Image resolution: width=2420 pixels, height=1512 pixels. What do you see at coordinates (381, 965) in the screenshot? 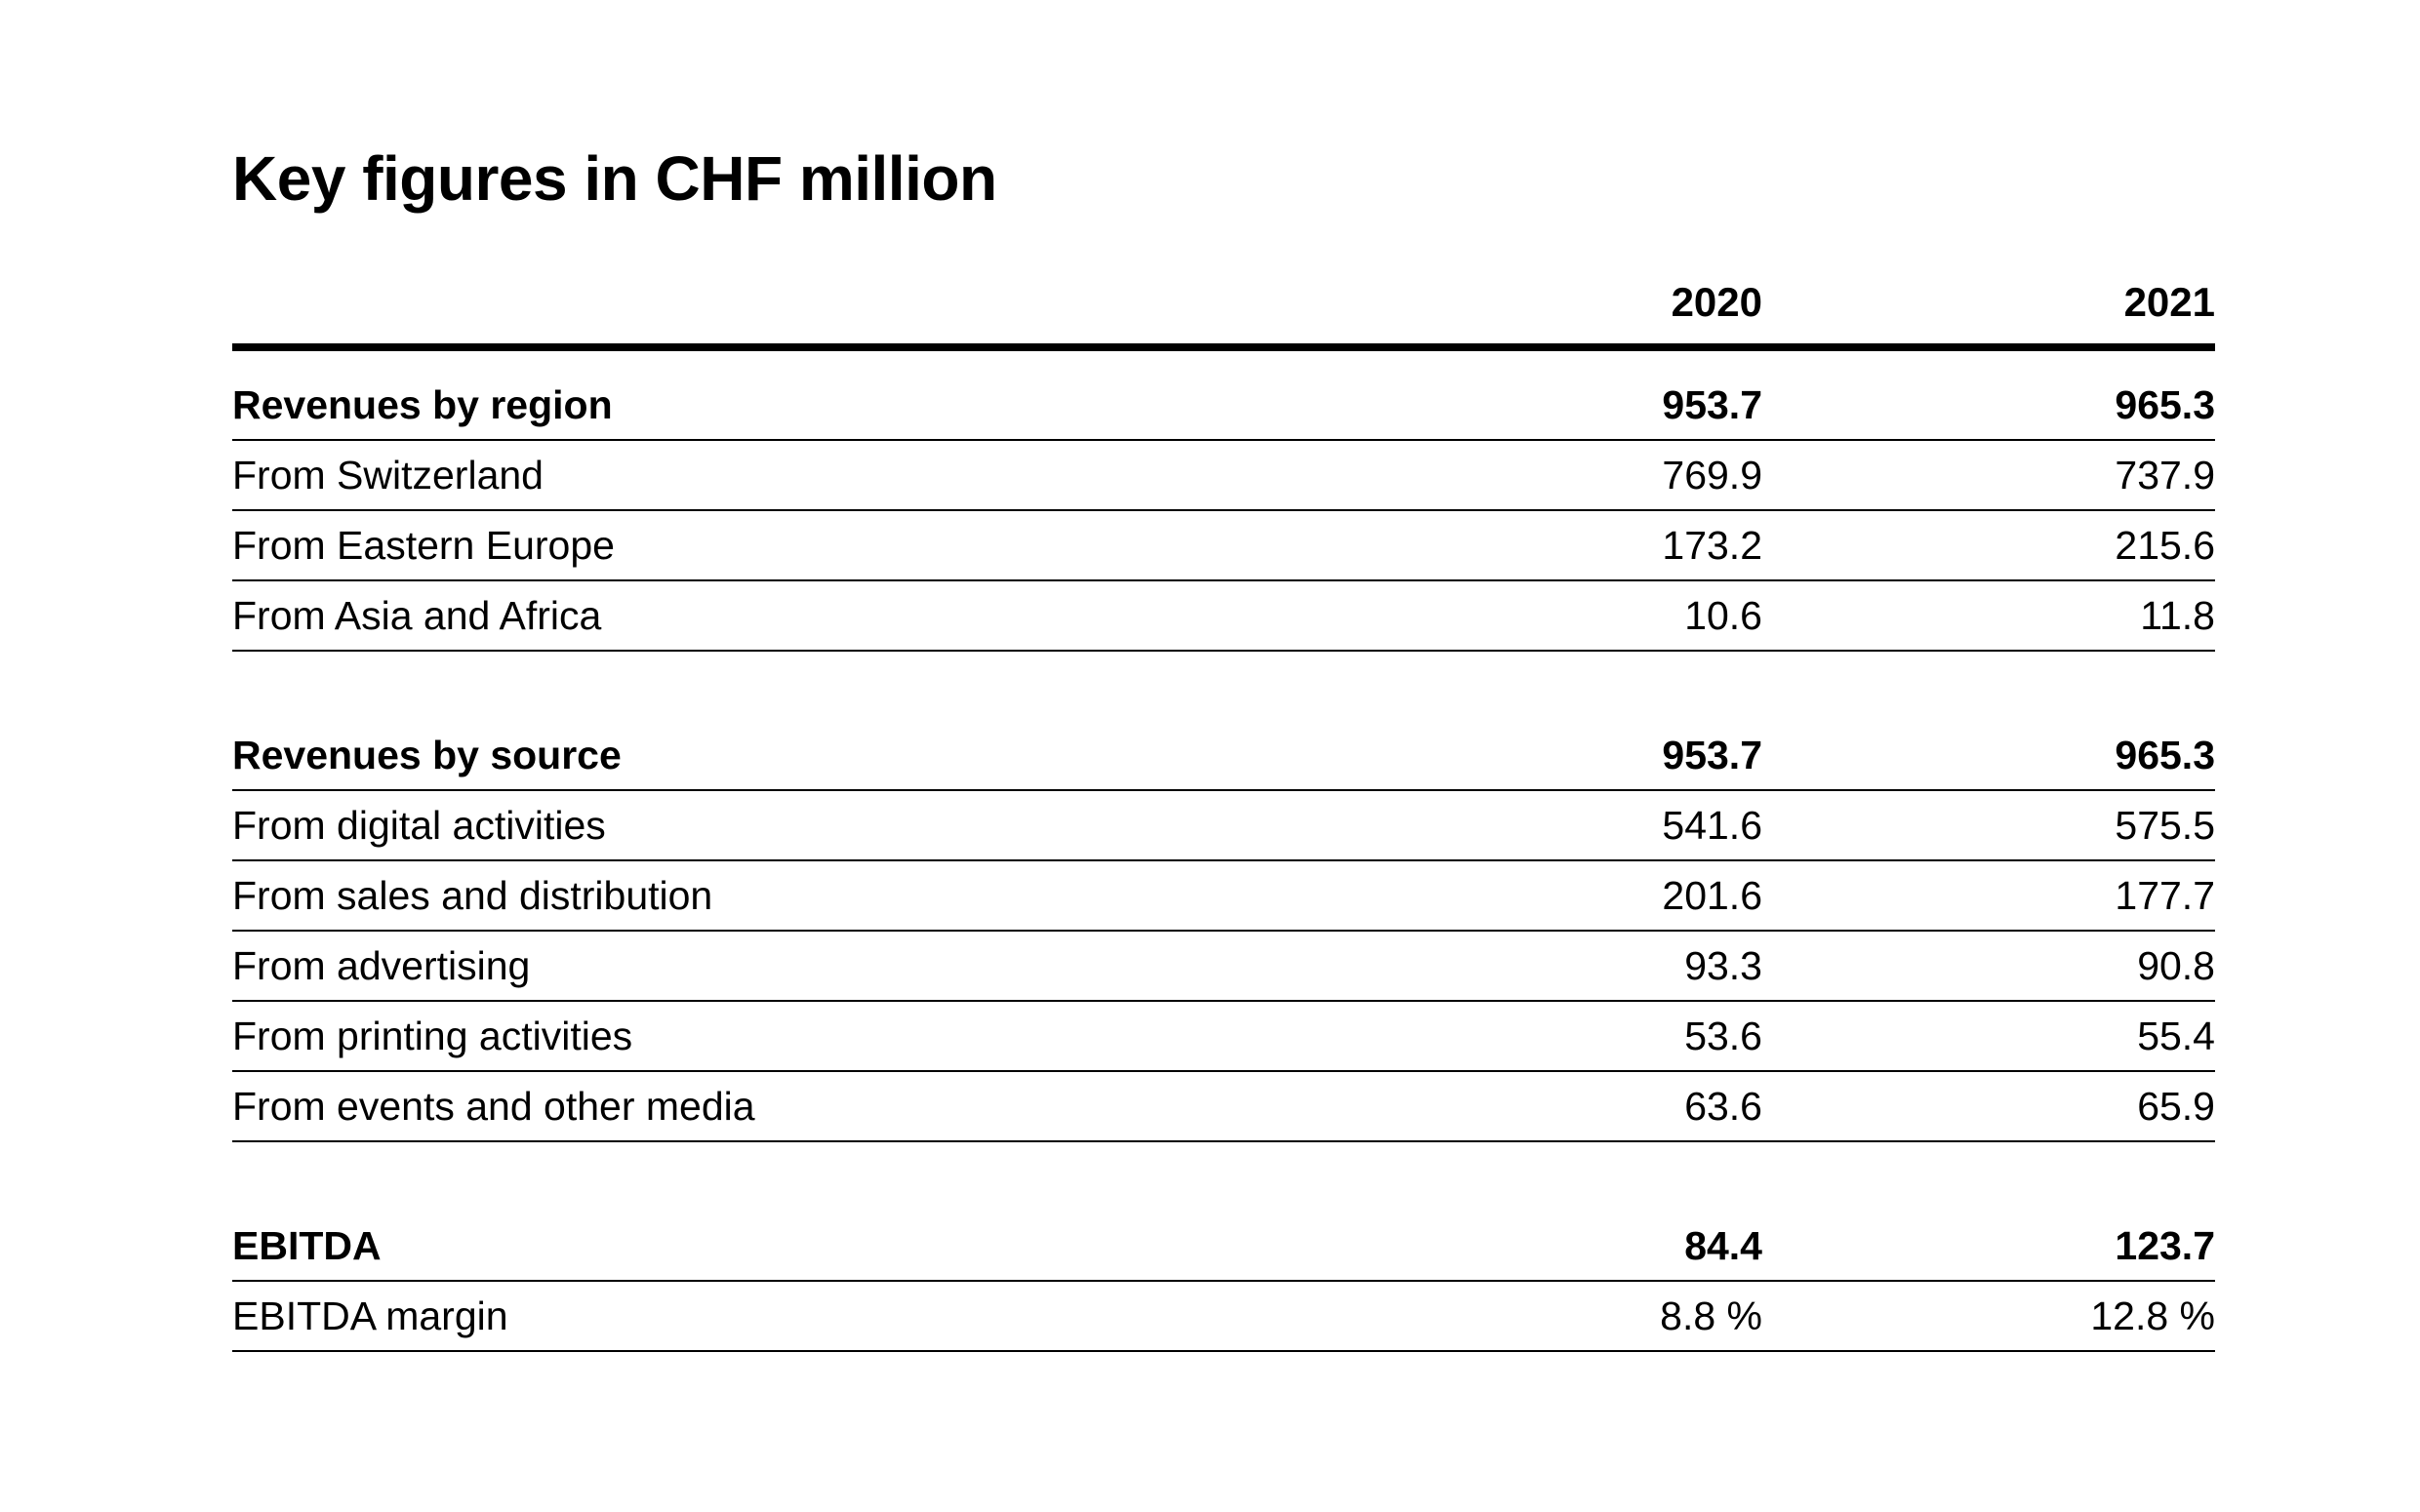
I see `row-label: From advertising` at bounding box center [381, 965].